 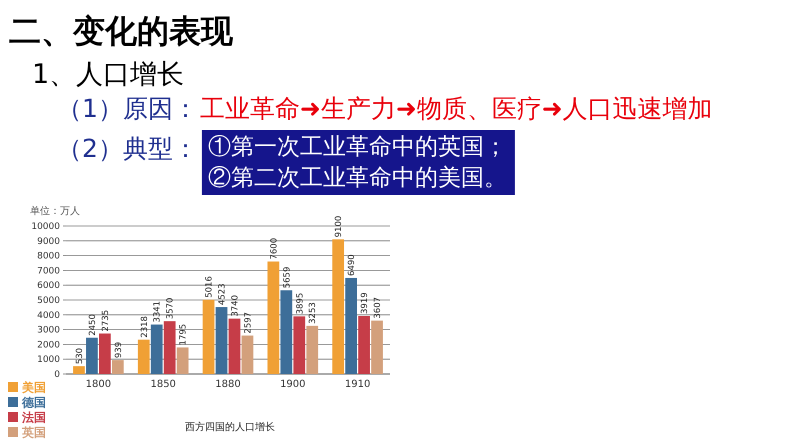 What do you see at coordinates (293, 384) in the screenshot?
I see `x-tick-label: 1900` at bounding box center [293, 384].